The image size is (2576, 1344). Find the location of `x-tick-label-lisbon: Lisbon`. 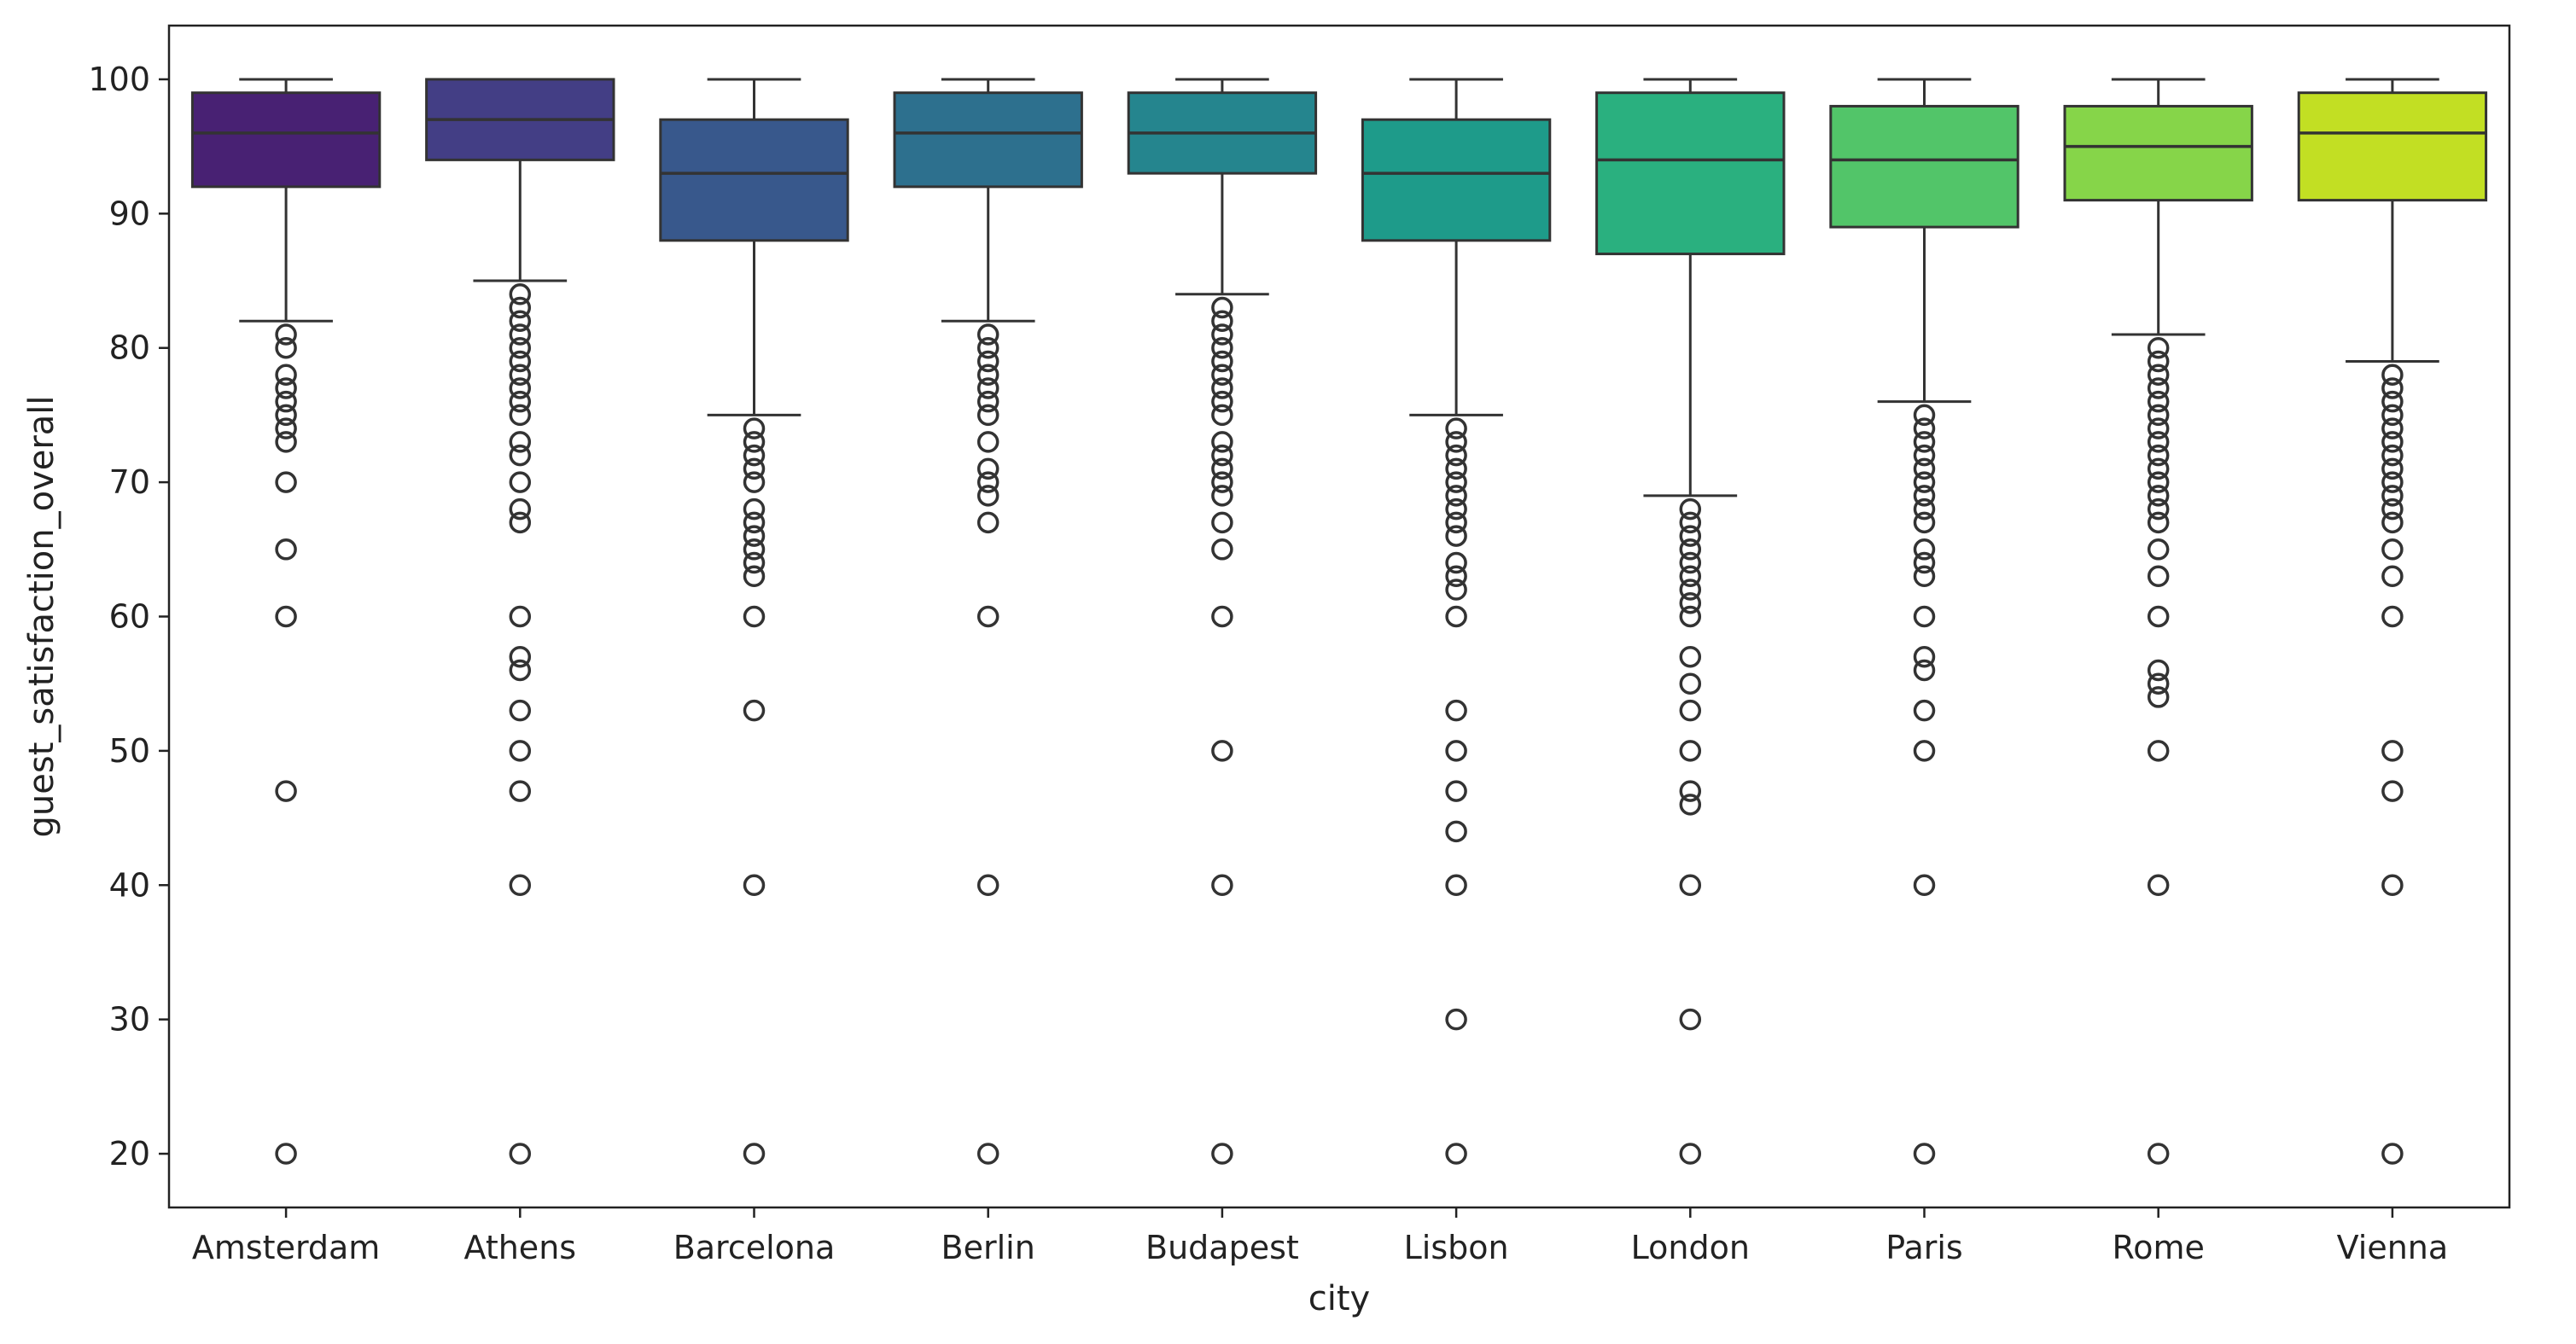

x-tick-label-lisbon: Lisbon is located at coordinates (1456, 1247).